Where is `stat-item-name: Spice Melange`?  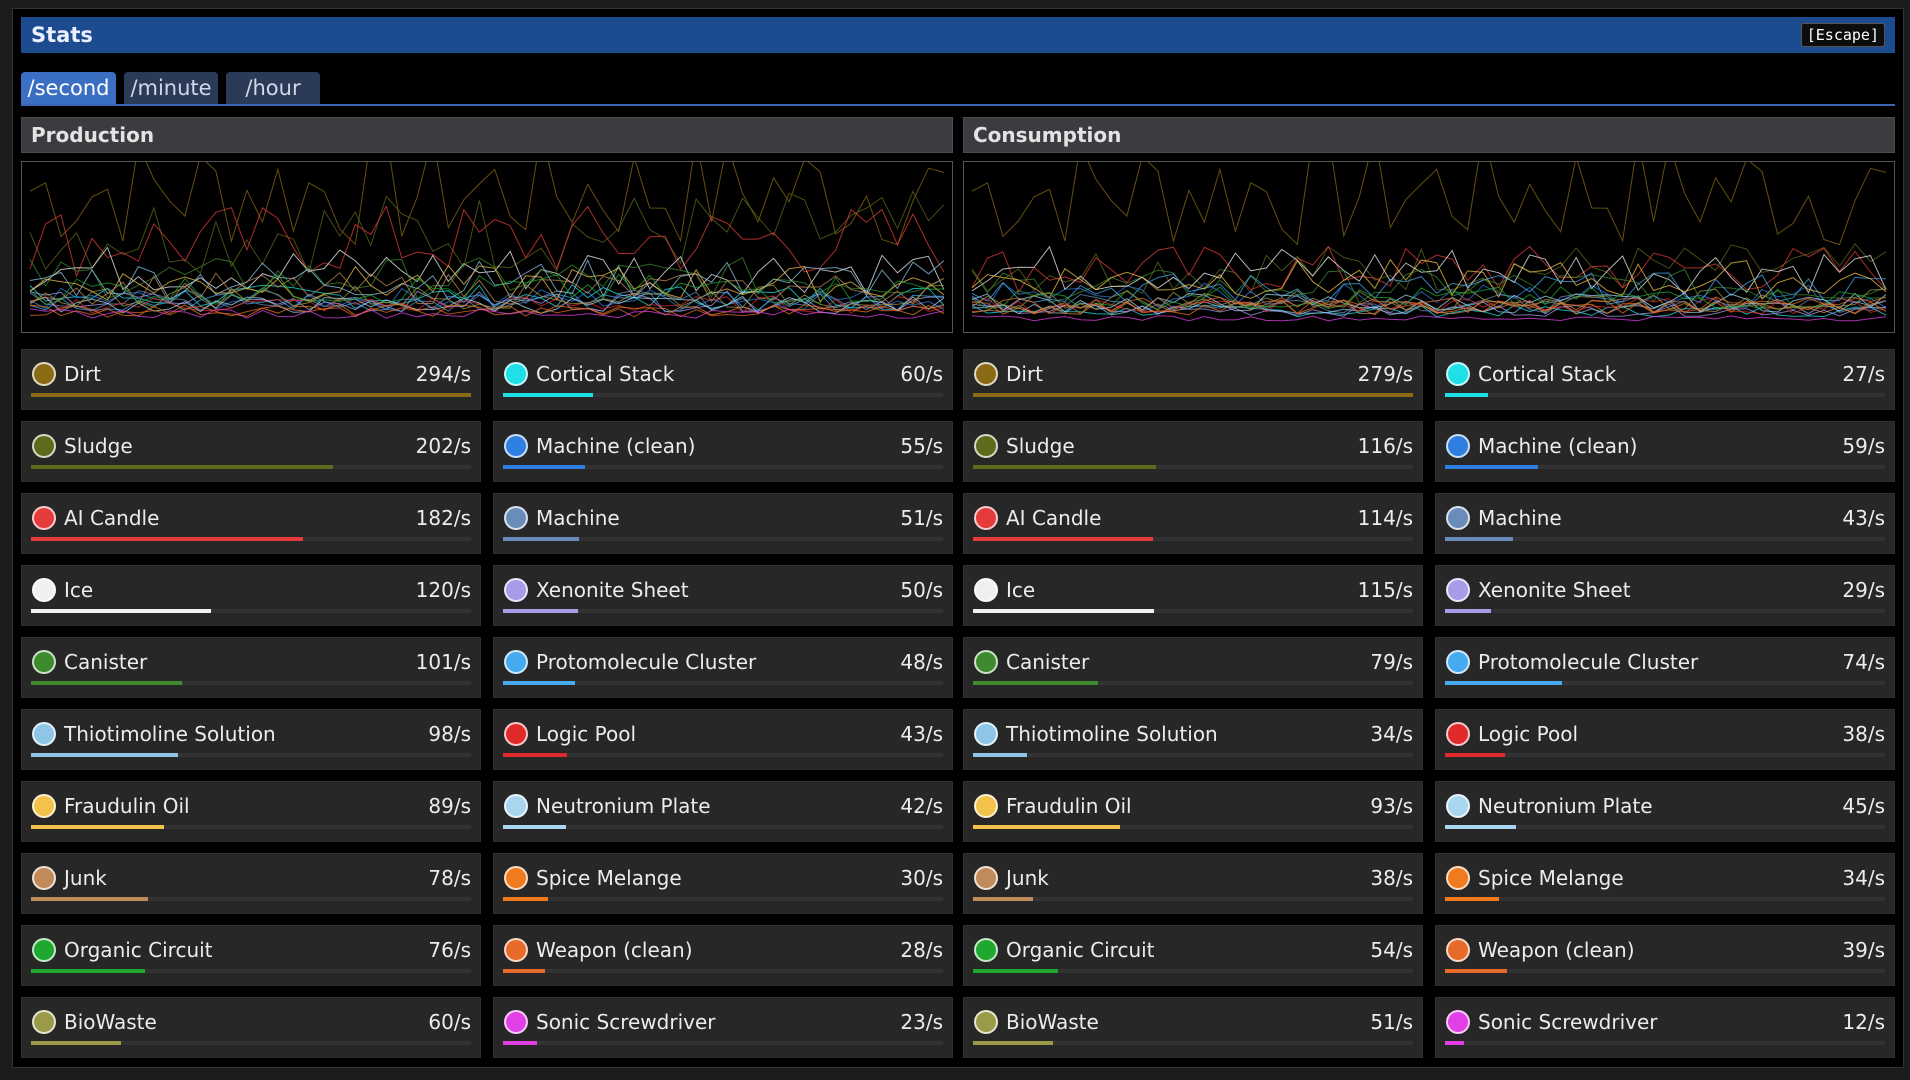
stat-item-name: Spice Melange is located at coordinates (609, 878).